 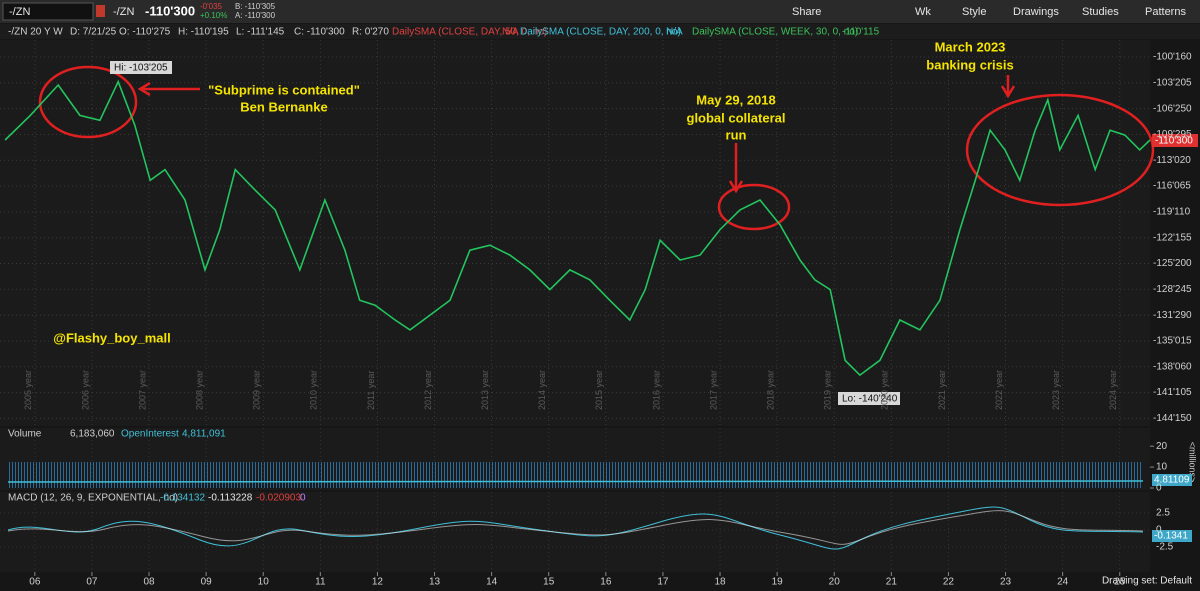 What do you see at coordinates (1006, 582) in the screenshot?
I see `x-tick-label: 23` at bounding box center [1006, 582].